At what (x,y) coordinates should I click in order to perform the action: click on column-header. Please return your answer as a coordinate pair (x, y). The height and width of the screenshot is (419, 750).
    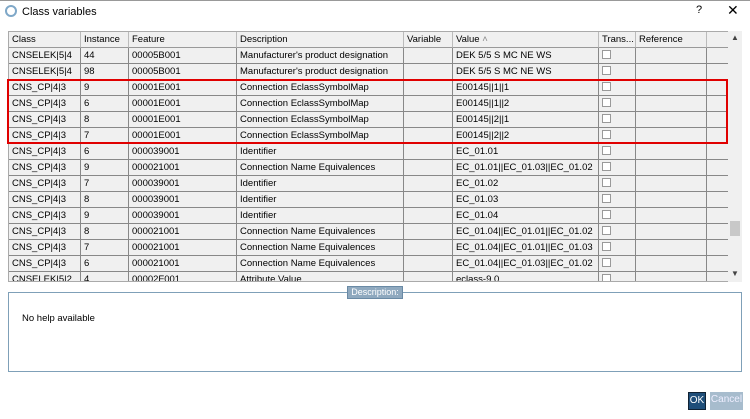
    Looking at the image, I should click on (717, 40).